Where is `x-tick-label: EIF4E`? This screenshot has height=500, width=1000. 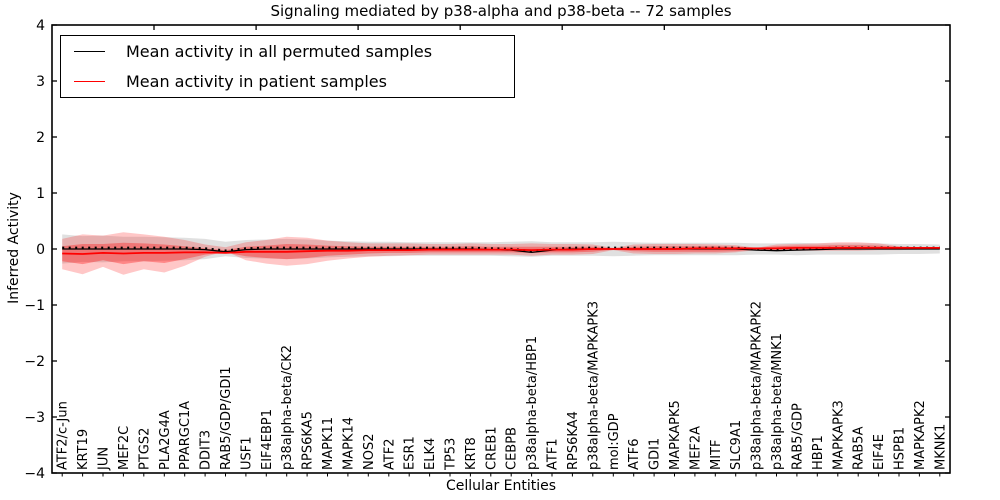 x-tick-label: EIF4E is located at coordinates (879, 452).